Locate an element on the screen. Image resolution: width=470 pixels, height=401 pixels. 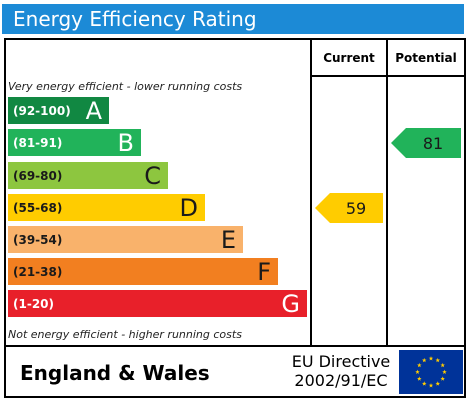
band-range-label: (69-80) is located at coordinates (38, 176).